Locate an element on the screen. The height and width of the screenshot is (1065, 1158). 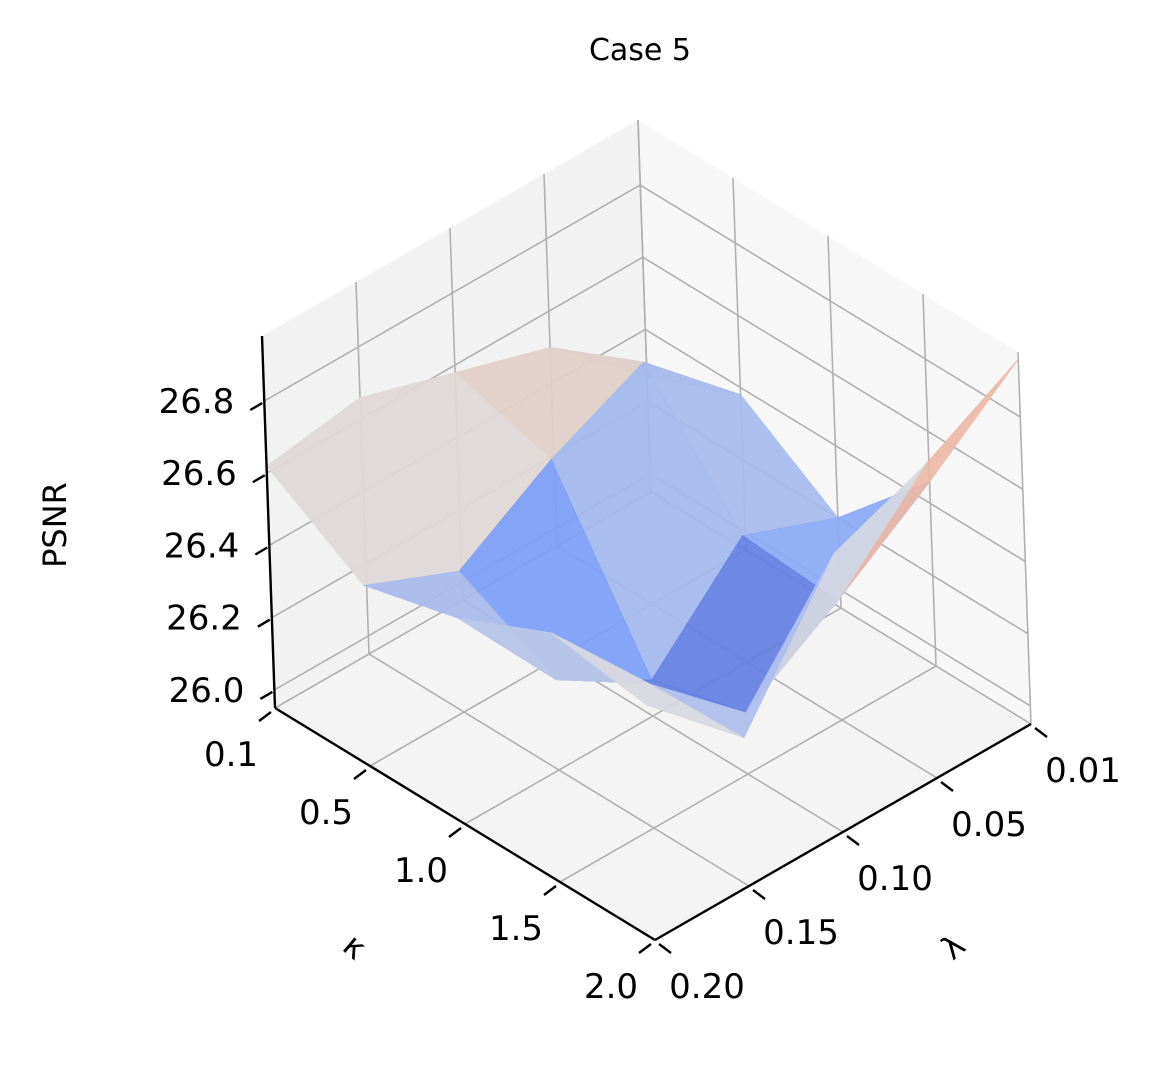
z-axis-line is located at coordinates (268, 522).